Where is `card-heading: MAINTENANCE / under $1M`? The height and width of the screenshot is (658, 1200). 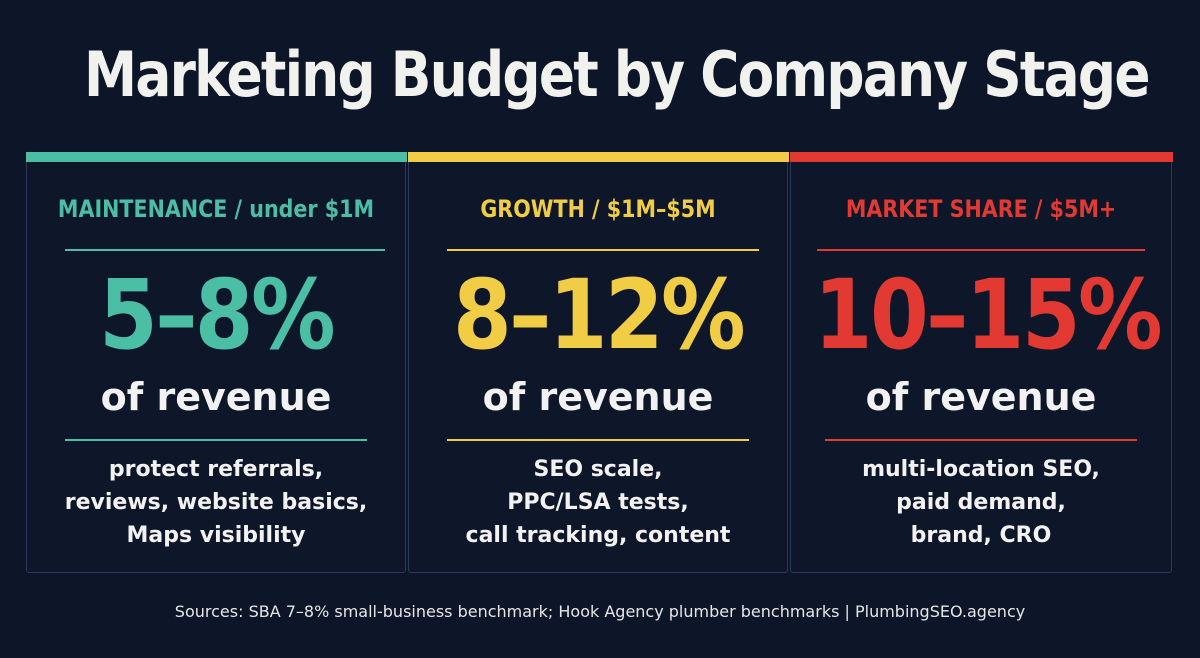
card-heading: MAINTENANCE / under $1M is located at coordinates (216, 209).